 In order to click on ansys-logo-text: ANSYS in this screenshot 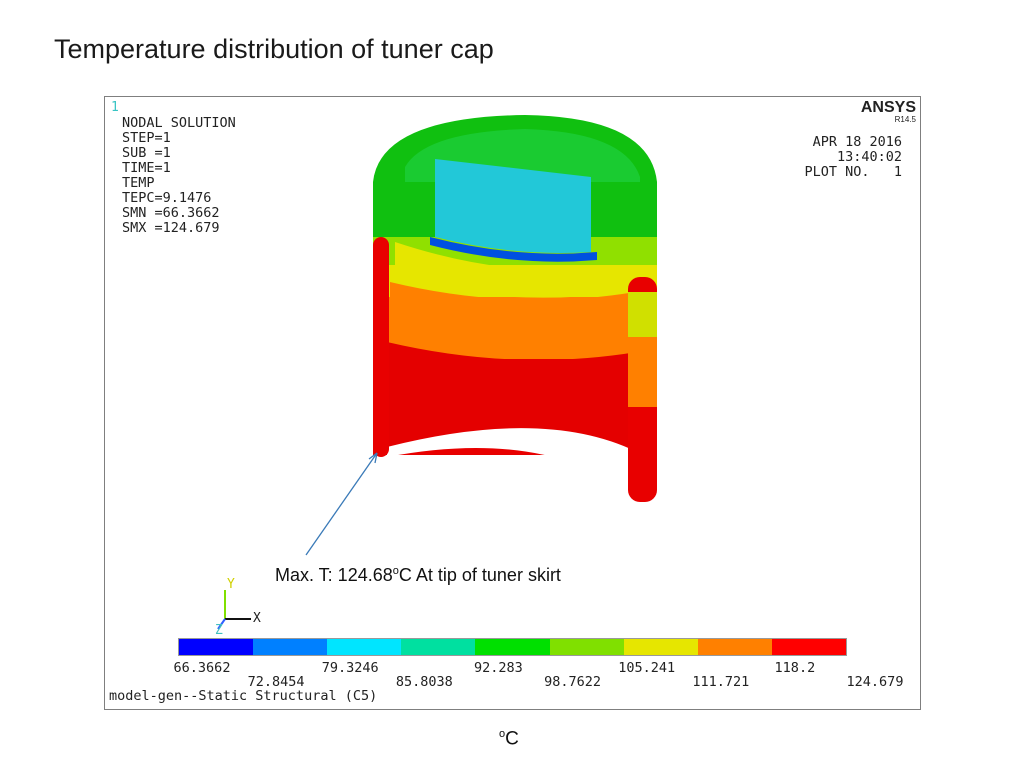, I will do `click(888, 107)`.